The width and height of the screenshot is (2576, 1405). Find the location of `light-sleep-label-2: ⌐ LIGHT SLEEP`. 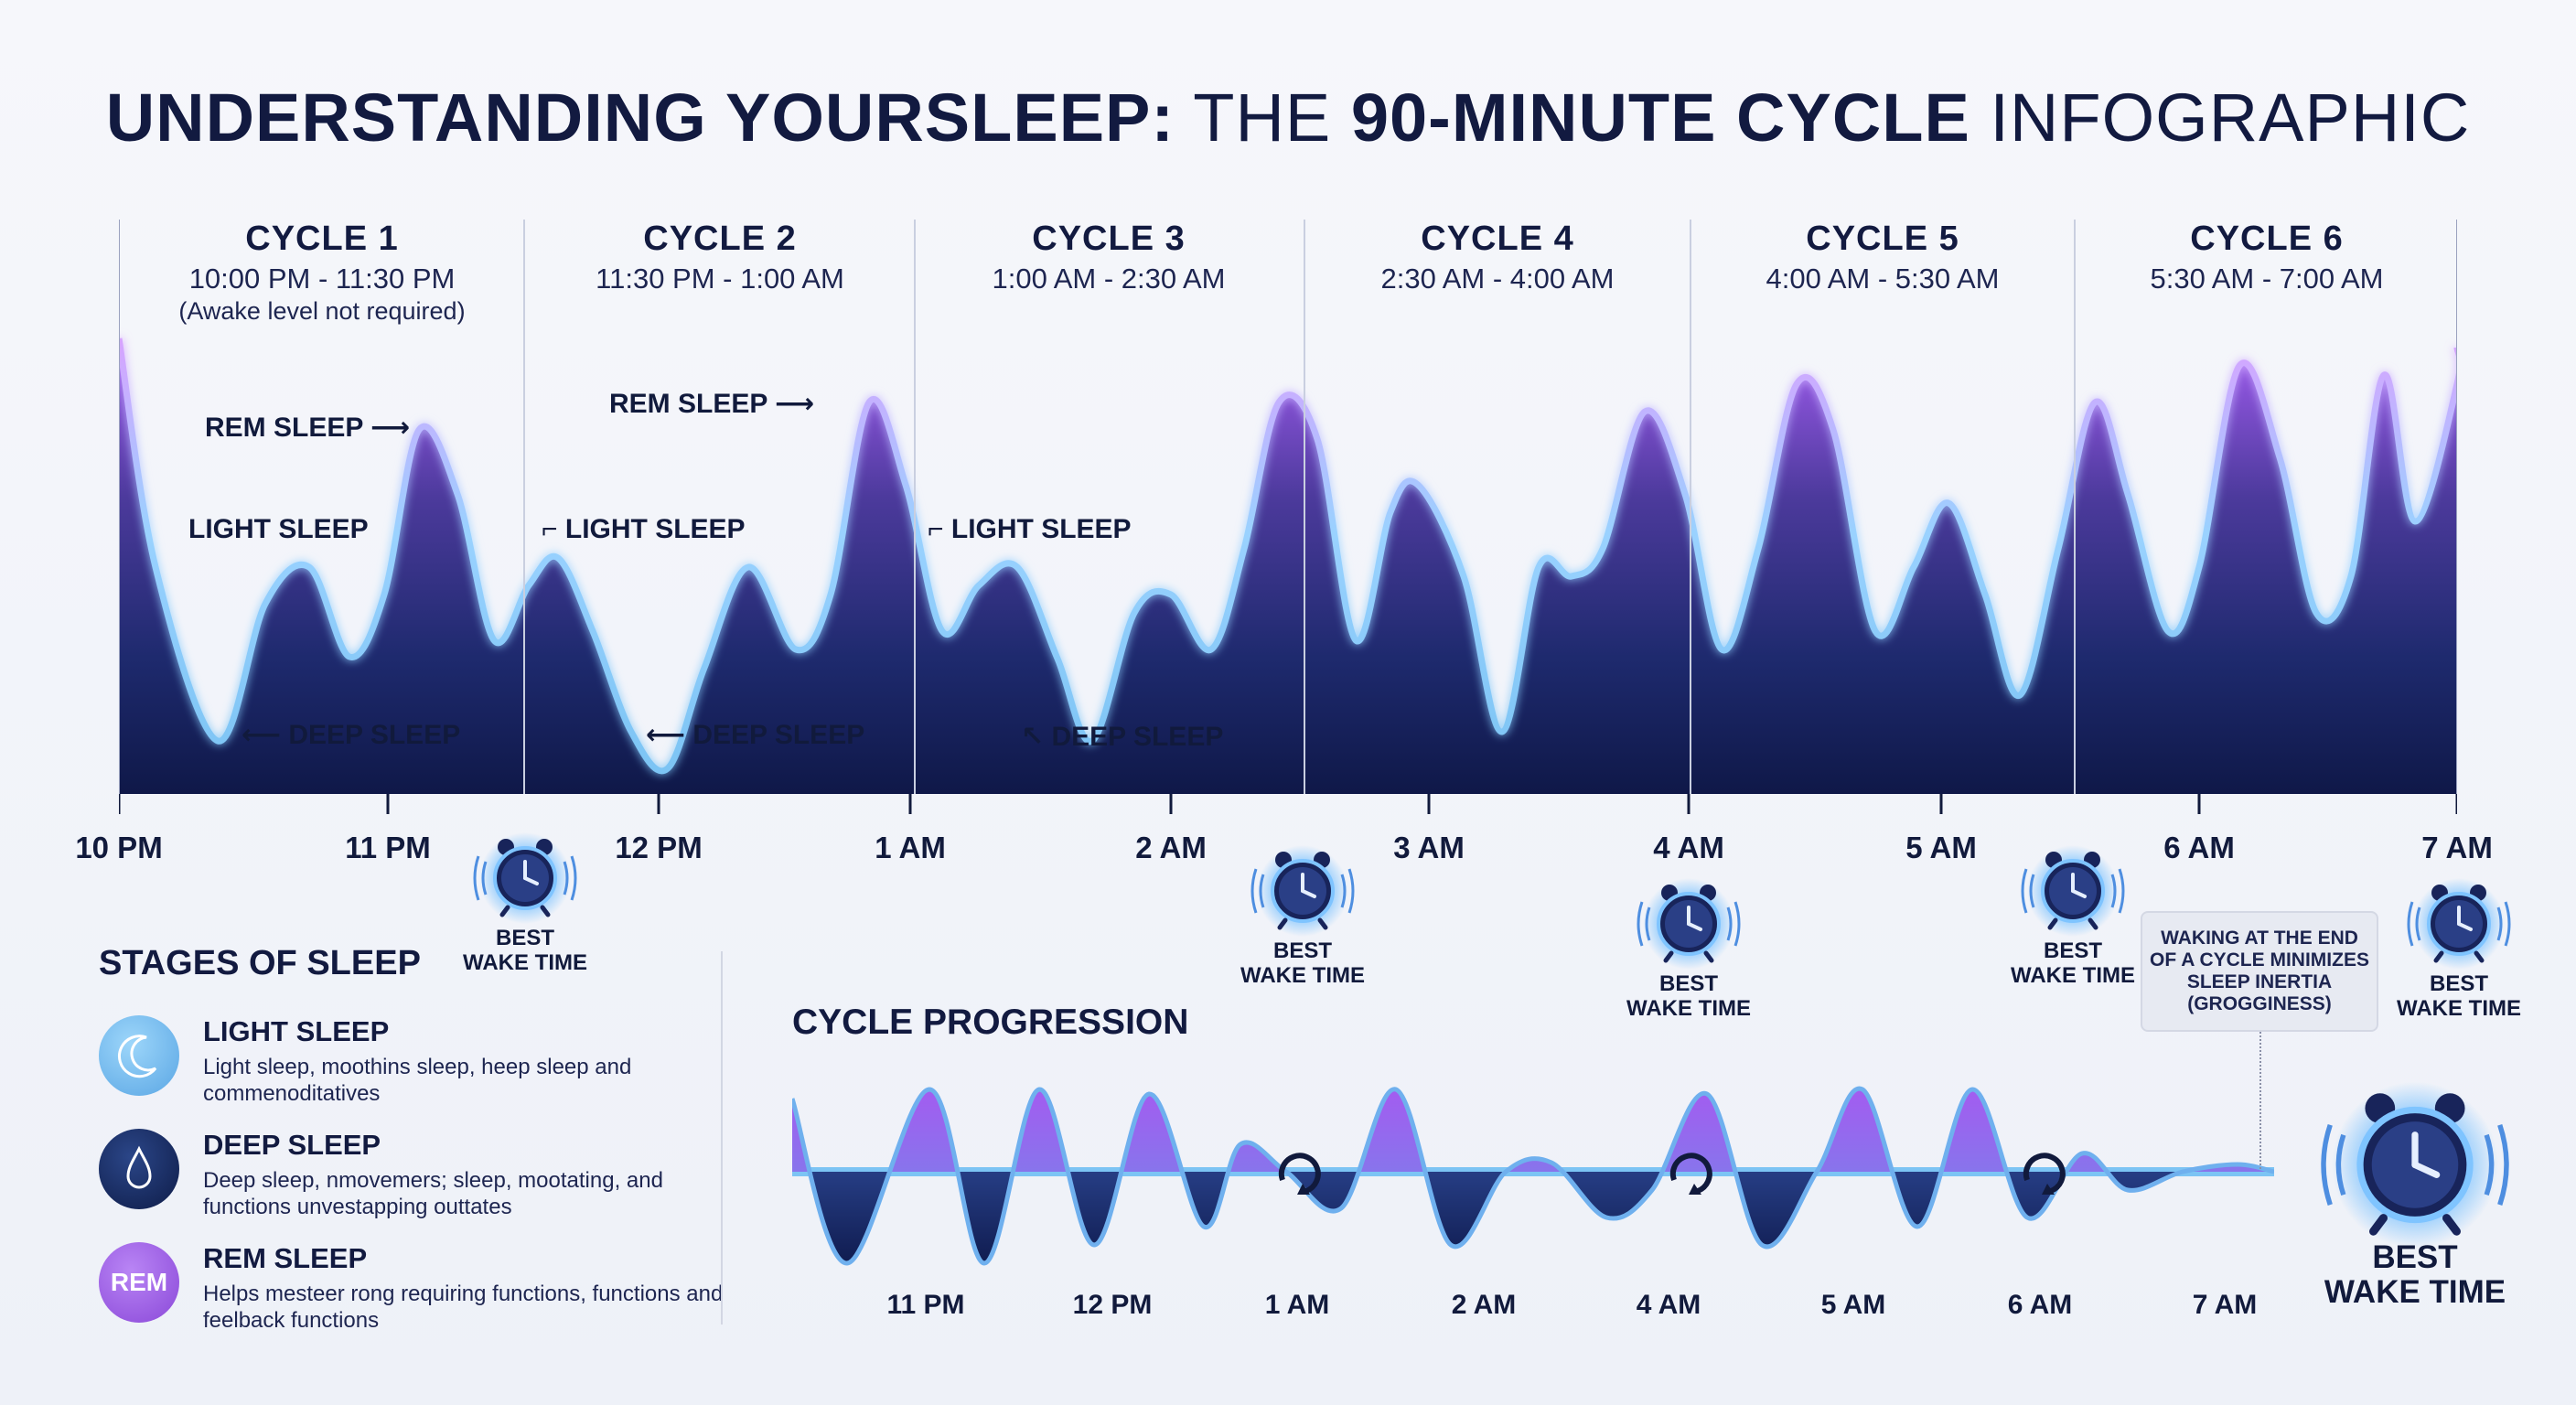

light-sleep-label-2: ⌐ LIGHT SLEEP is located at coordinates (644, 529).